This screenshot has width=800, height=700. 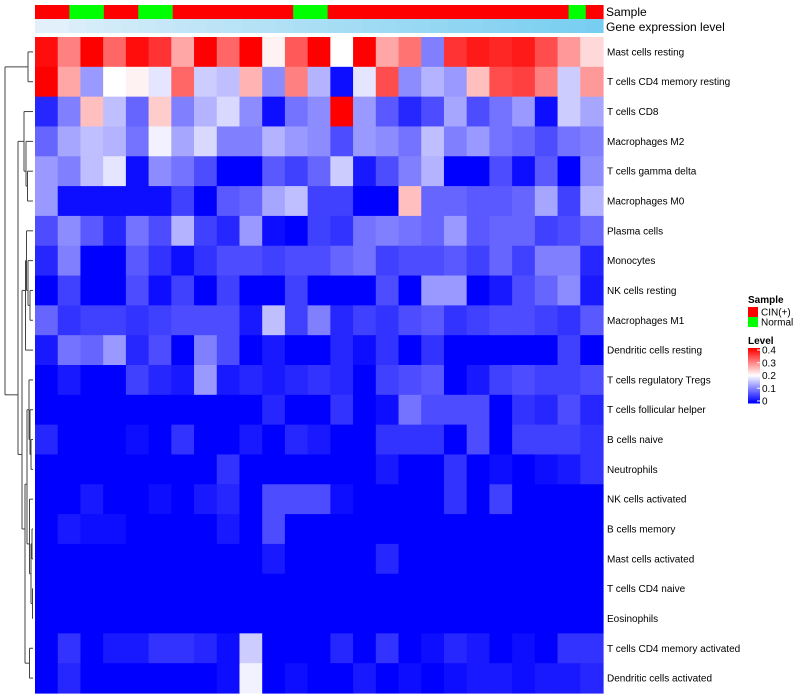 I want to click on row-label: NK cells resting, so click(x=641, y=291).